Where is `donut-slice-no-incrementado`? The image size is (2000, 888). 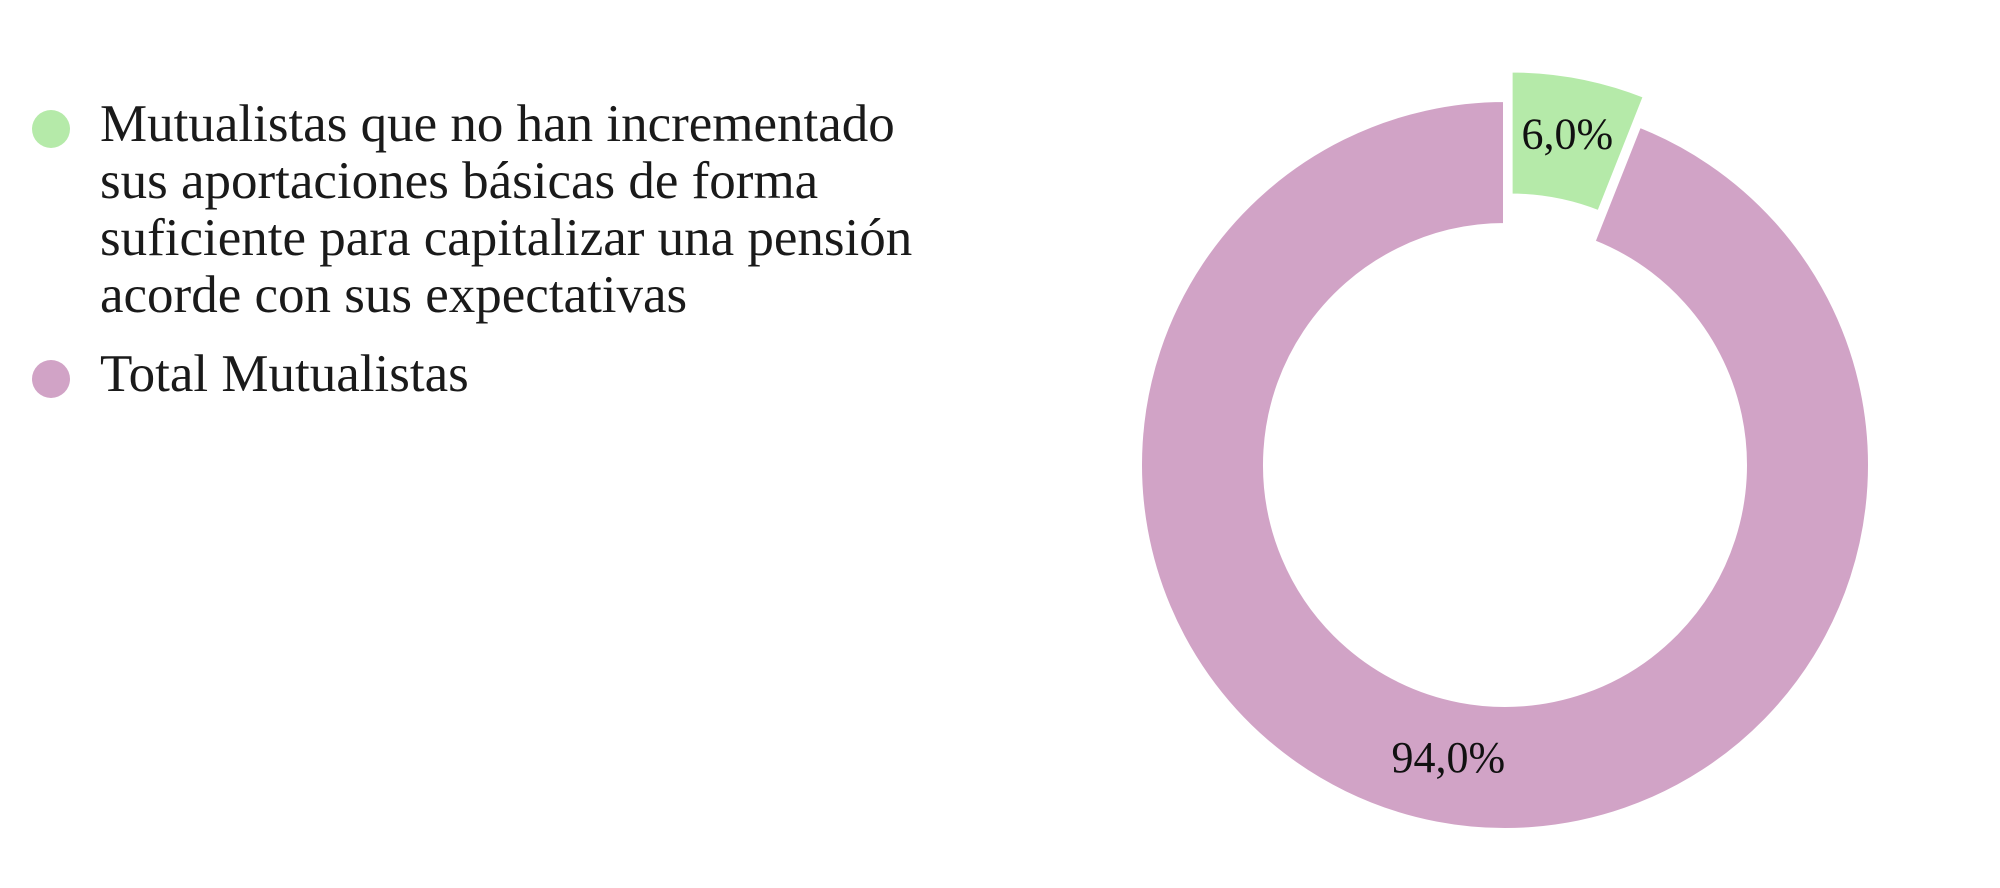 donut-slice-no-incrementado is located at coordinates (1578, 141).